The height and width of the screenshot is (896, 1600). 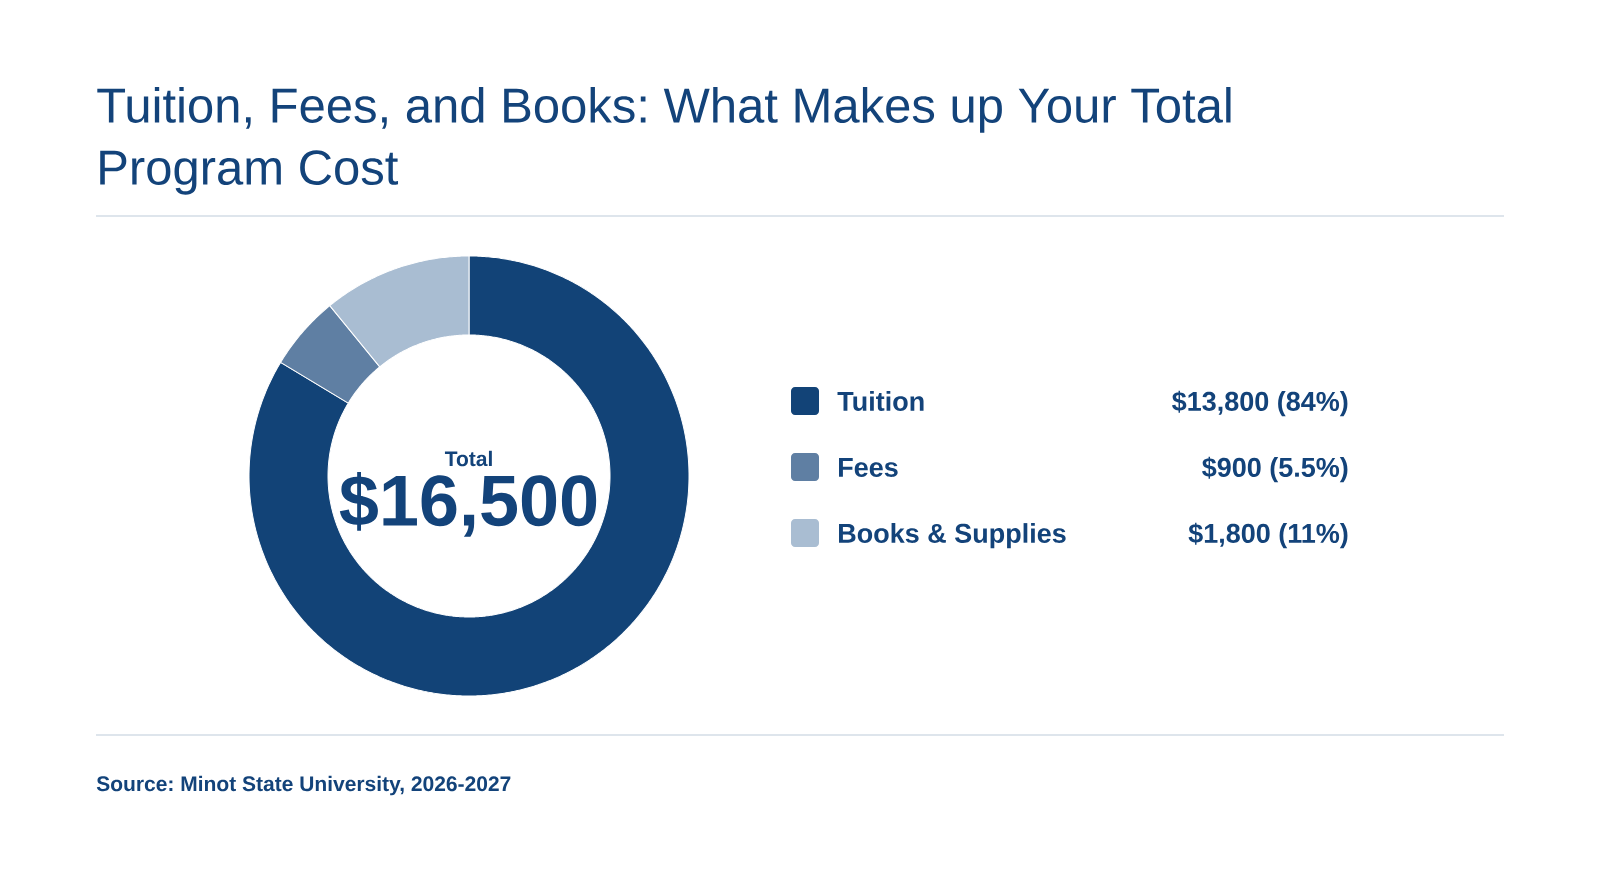 I want to click on source-note: Source: Minot State University, 2026-2027, so click(x=303, y=785).